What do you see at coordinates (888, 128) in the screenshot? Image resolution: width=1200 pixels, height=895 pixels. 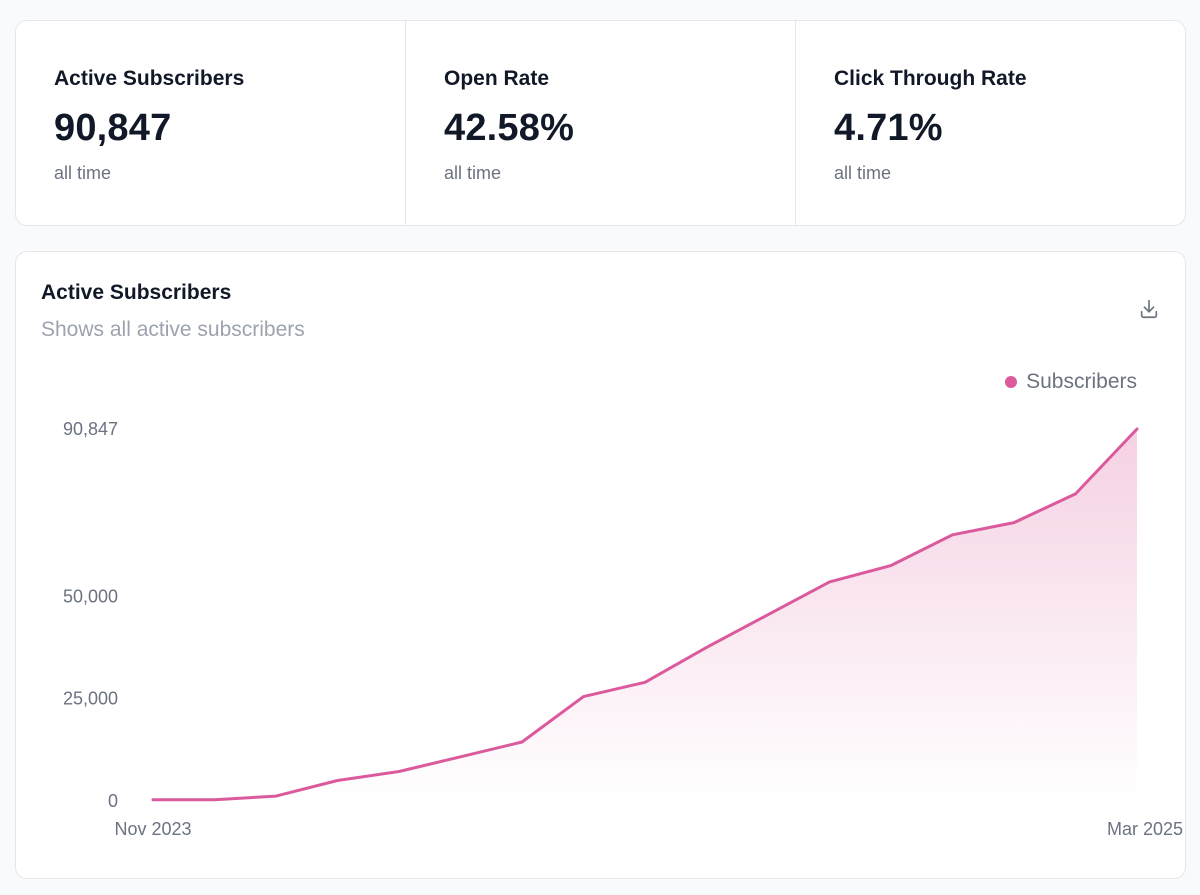 I see `stat-value: 4.71%` at bounding box center [888, 128].